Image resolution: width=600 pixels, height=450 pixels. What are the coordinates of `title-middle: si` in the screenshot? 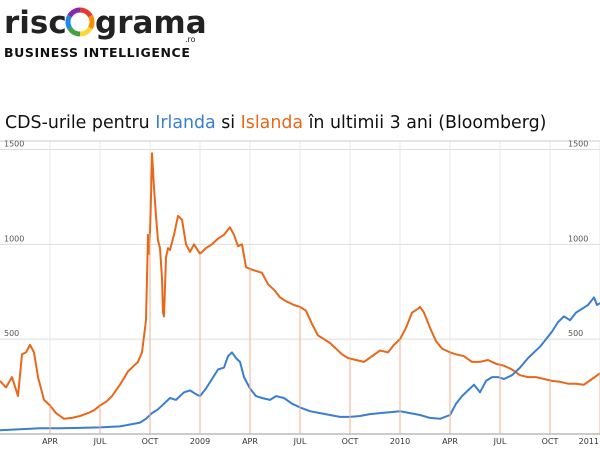 It's located at (228, 123).